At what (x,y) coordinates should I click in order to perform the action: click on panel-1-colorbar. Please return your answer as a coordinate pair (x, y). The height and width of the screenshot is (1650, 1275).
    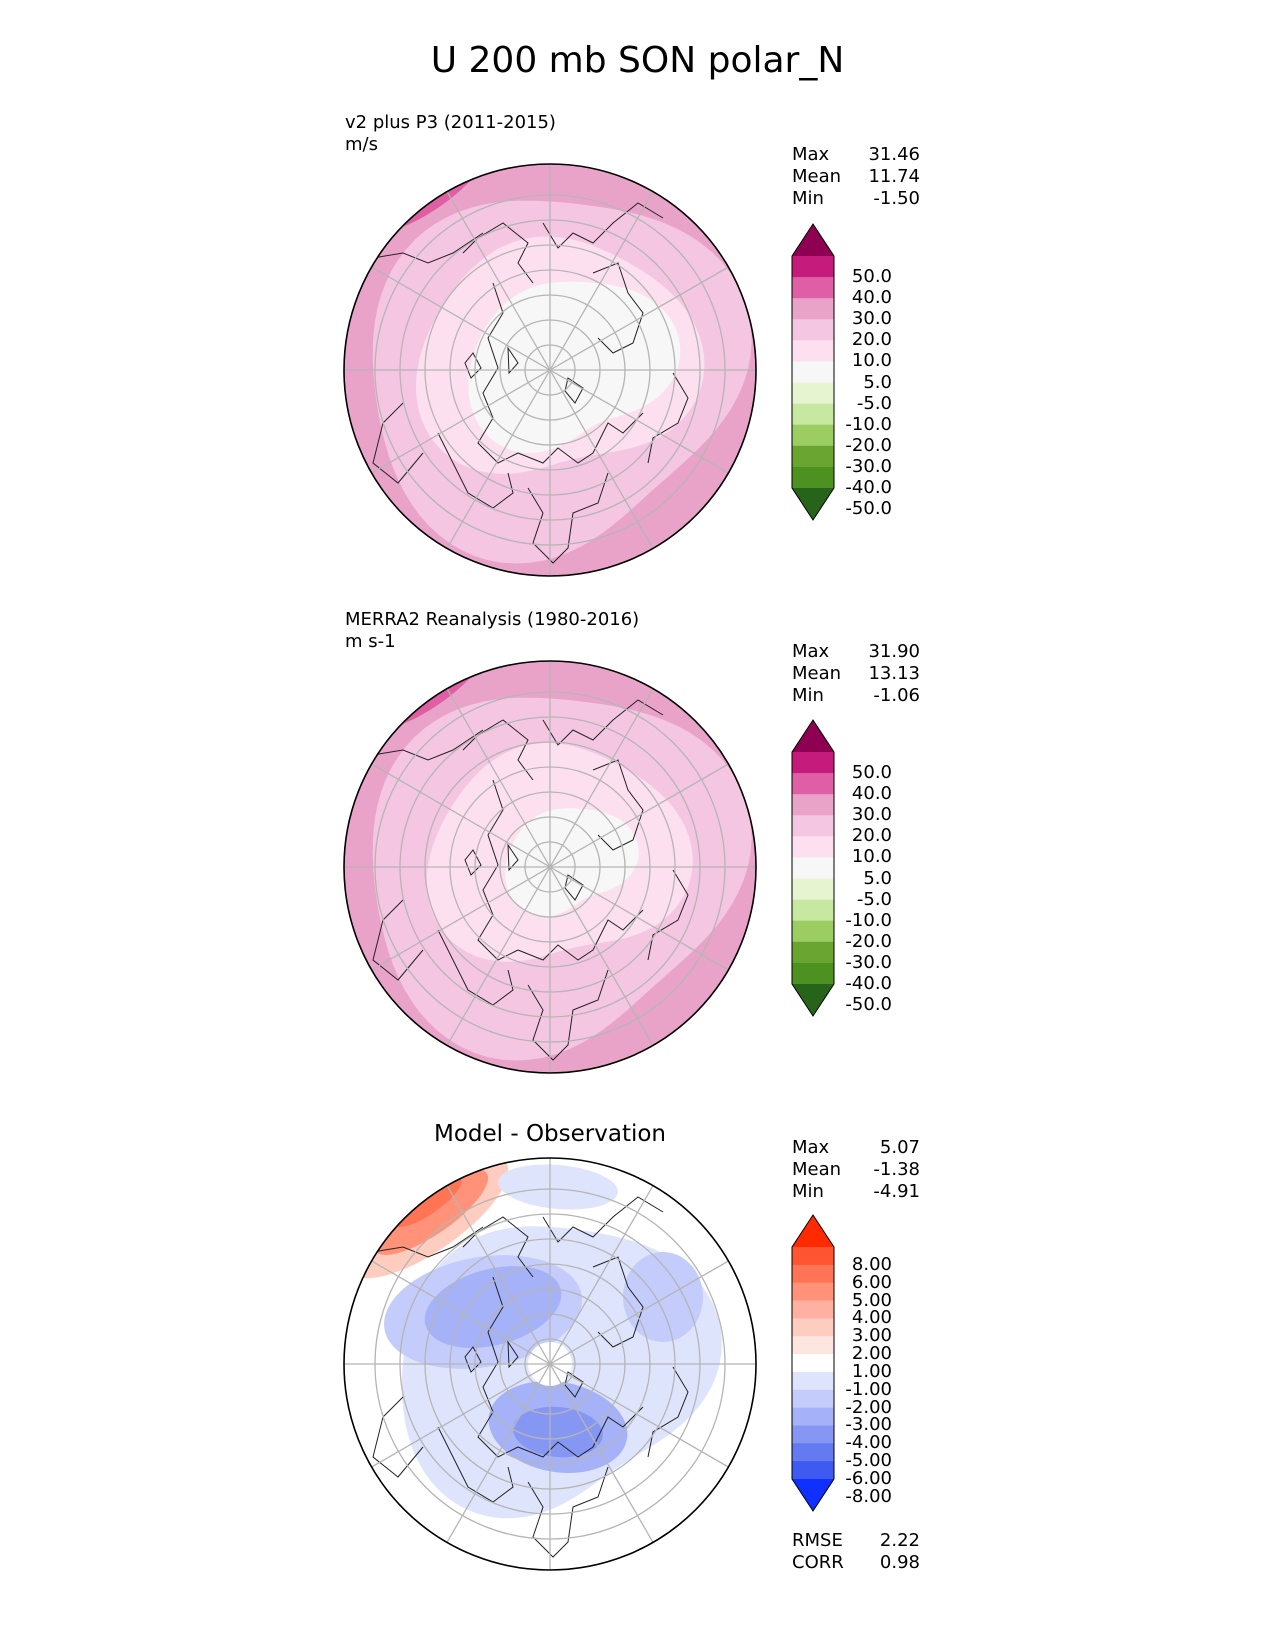
    Looking at the image, I should click on (813, 372).